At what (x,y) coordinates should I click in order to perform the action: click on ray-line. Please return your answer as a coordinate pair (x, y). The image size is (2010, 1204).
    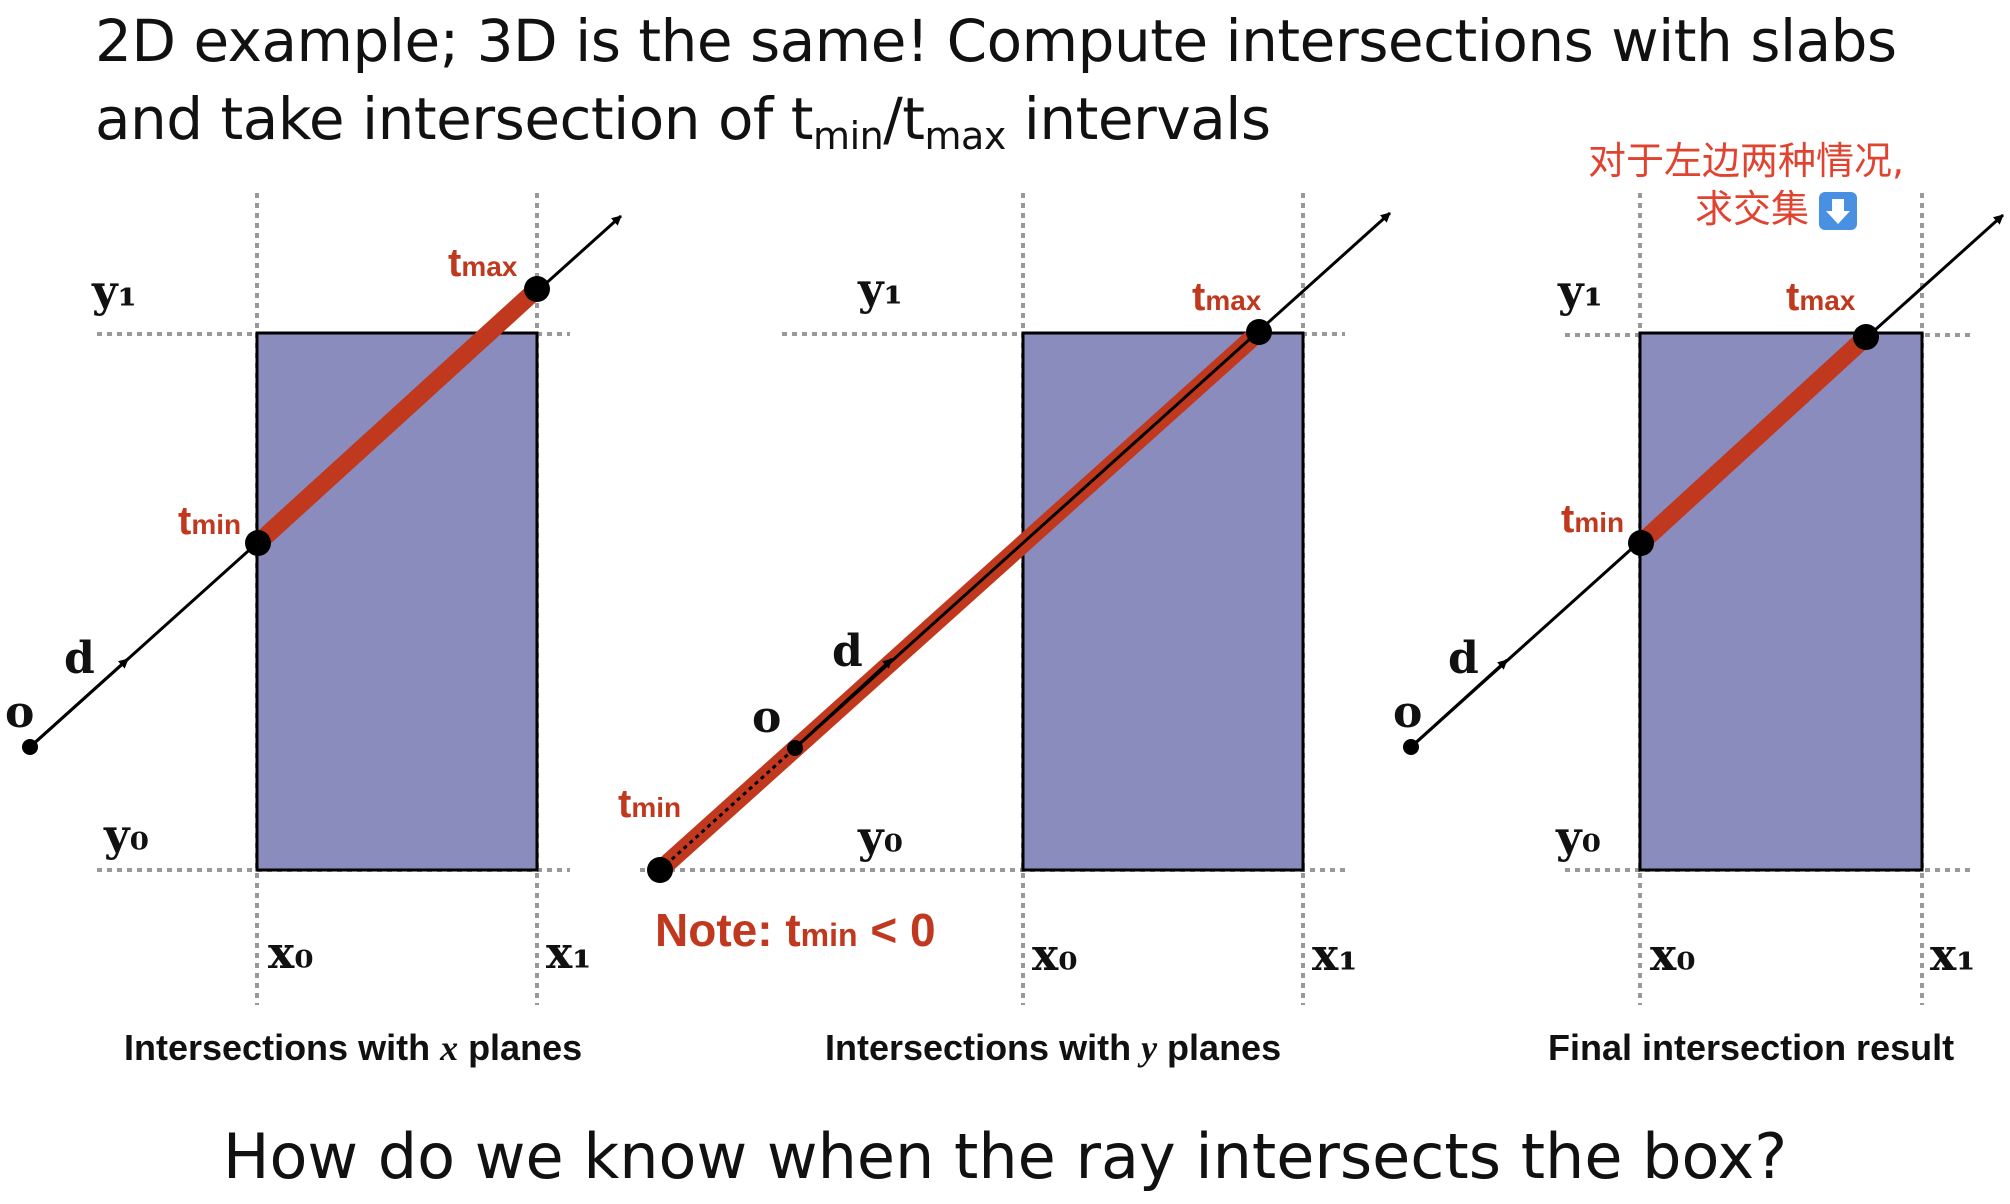
    Looking at the image, I should click on (1092, 480).